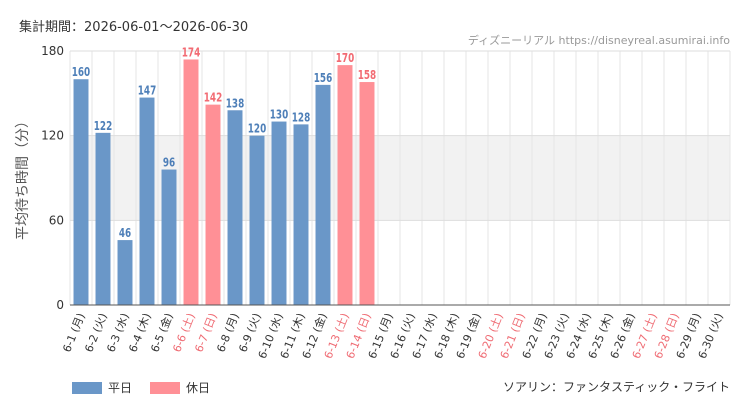  I want to click on legend-item-holiday: 休日, so click(180, 387).